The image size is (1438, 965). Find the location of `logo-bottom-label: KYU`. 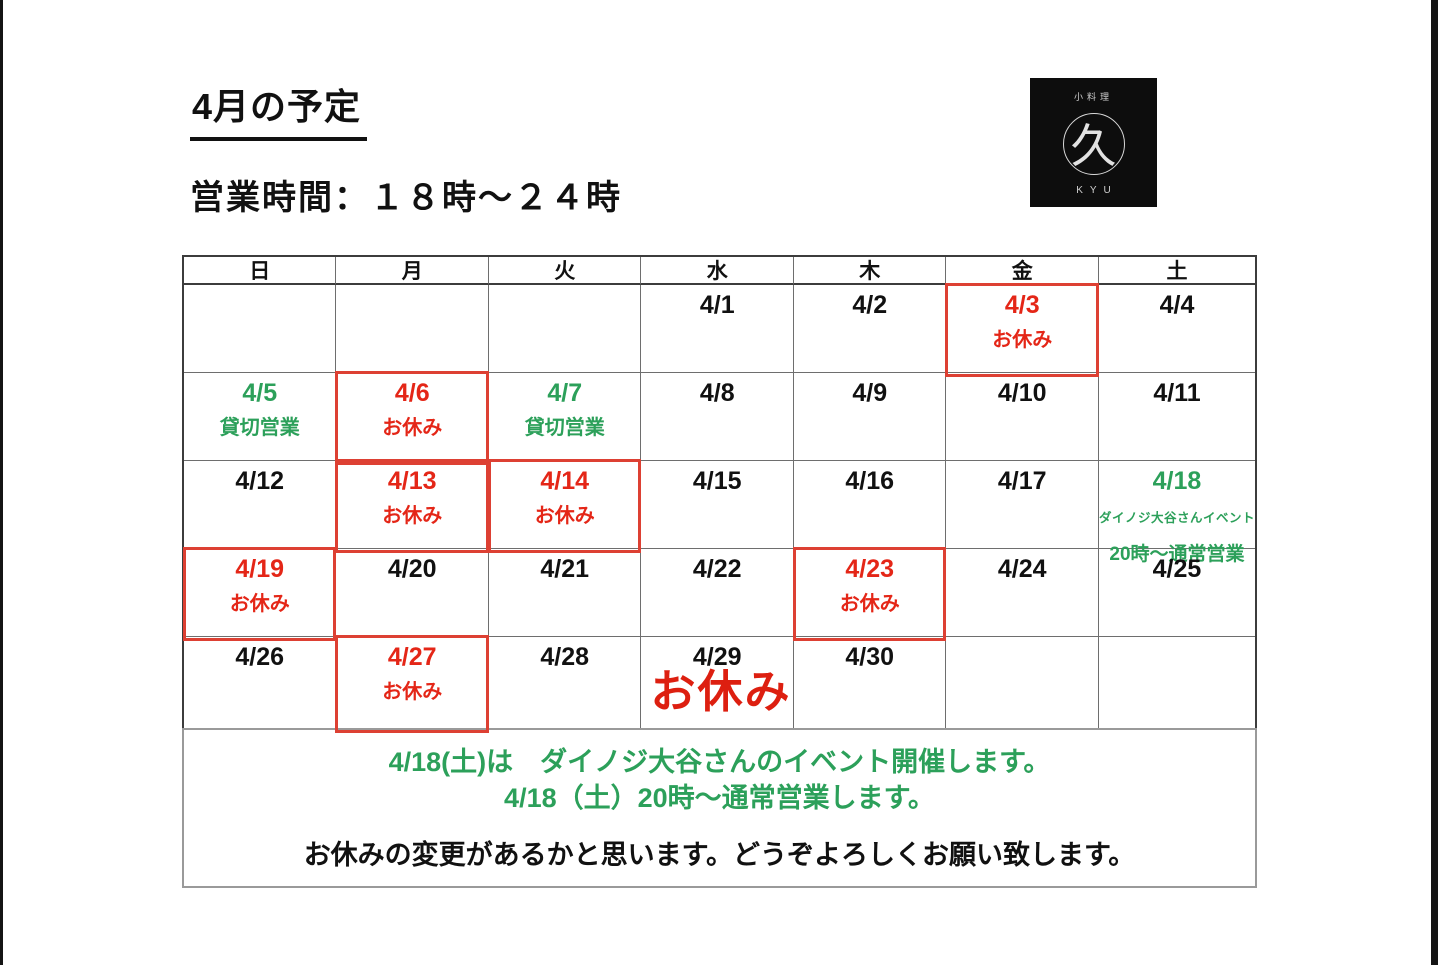

logo-bottom-label: KYU is located at coordinates (1097, 190).